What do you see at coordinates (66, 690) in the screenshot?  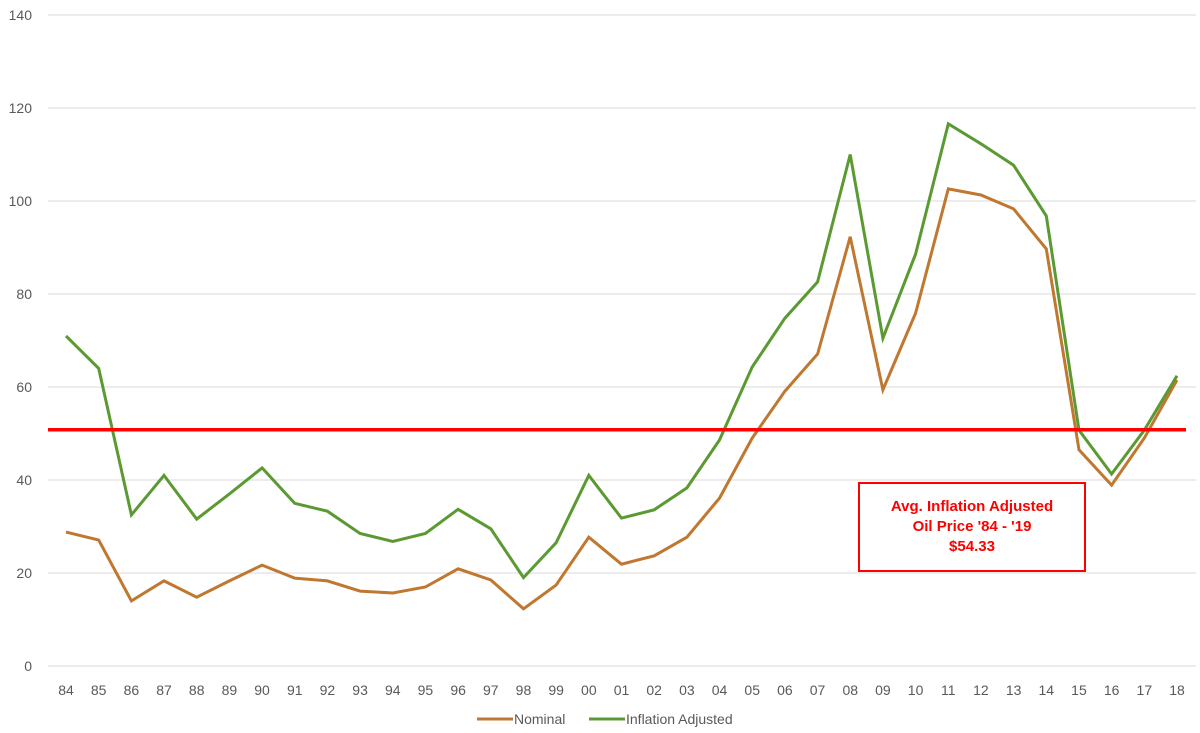 I see `x-tick-label: 84` at bounding box center [66, 690].